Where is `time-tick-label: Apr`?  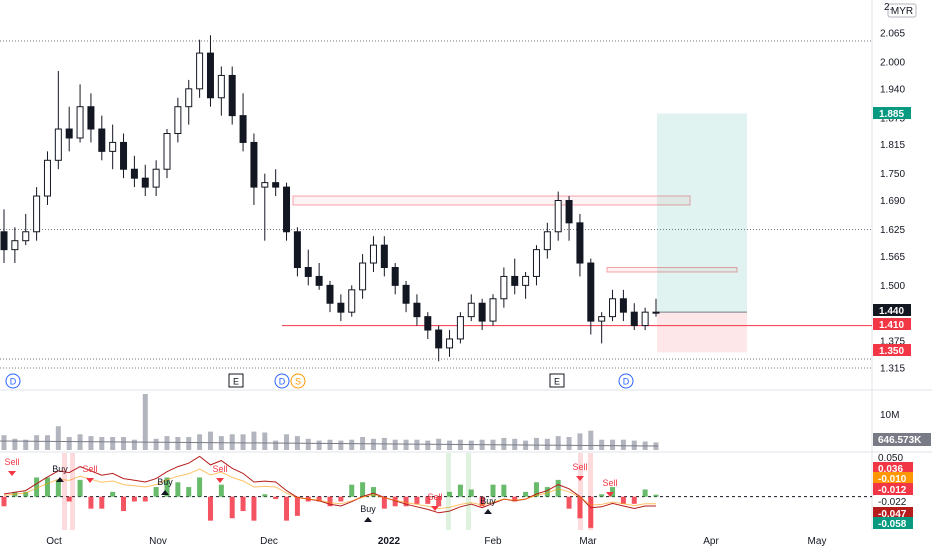 time-tick-label: Apr is located at coordinates (711, 541).